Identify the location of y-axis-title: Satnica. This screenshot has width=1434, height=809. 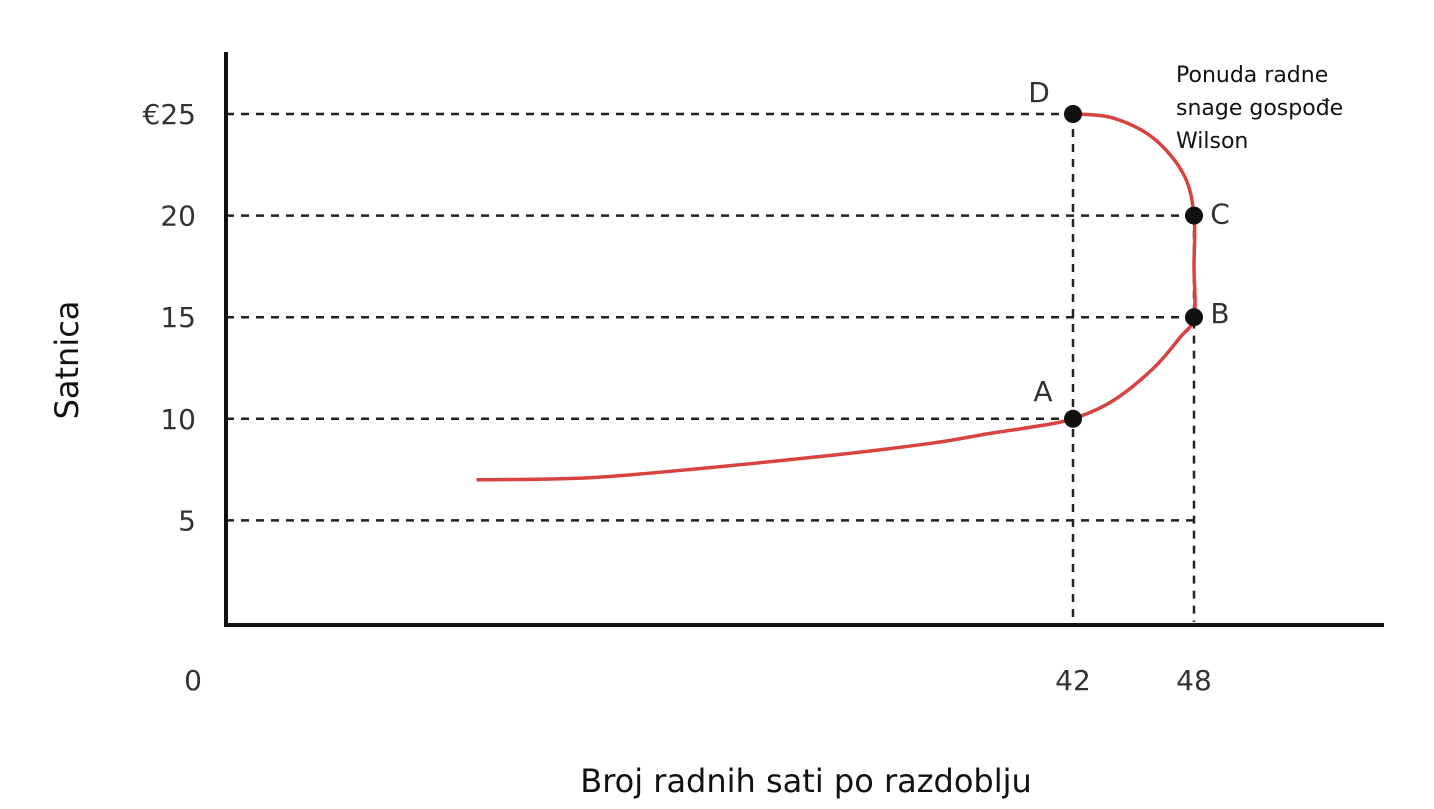
(67, 360).